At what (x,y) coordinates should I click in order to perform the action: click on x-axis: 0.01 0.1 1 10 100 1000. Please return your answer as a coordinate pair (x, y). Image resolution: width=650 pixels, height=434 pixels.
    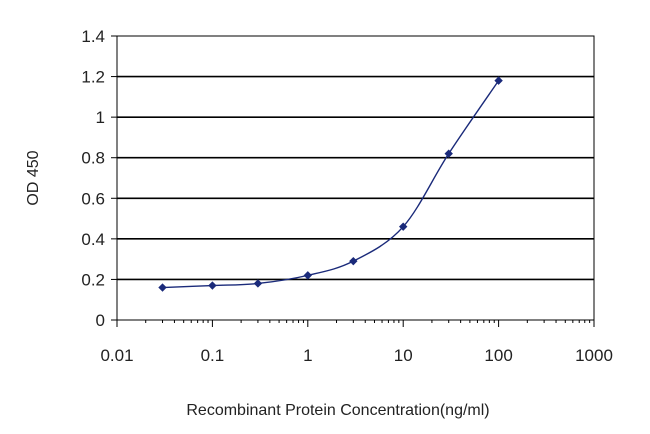
    Looking at the image, I should click on (356, 342).